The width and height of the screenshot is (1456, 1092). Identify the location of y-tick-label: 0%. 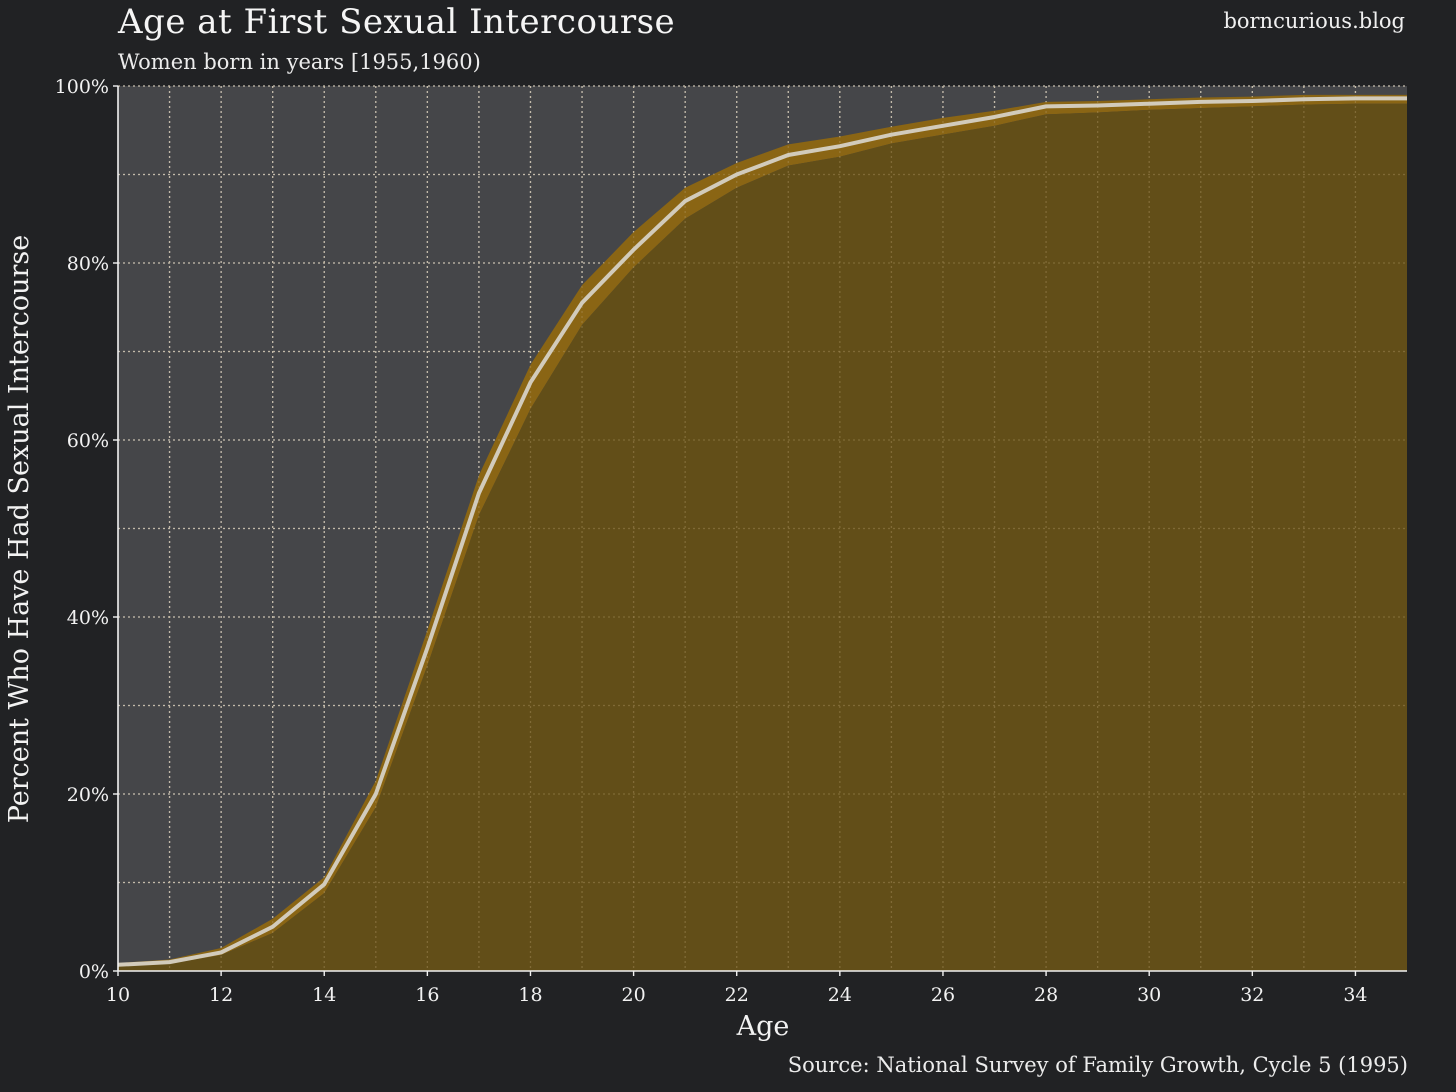
(94, 972).